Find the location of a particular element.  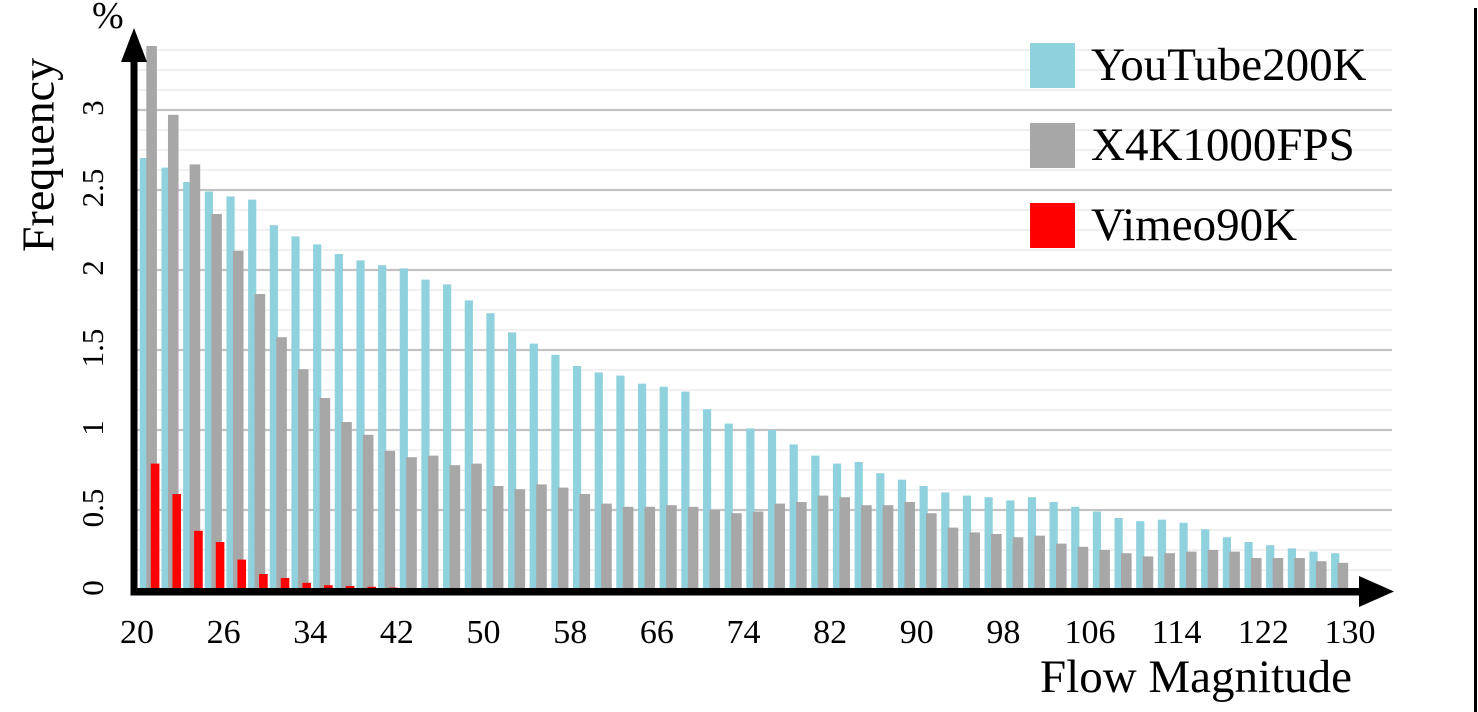

x-tick-label: 74 is located at coordinates (743, 632).